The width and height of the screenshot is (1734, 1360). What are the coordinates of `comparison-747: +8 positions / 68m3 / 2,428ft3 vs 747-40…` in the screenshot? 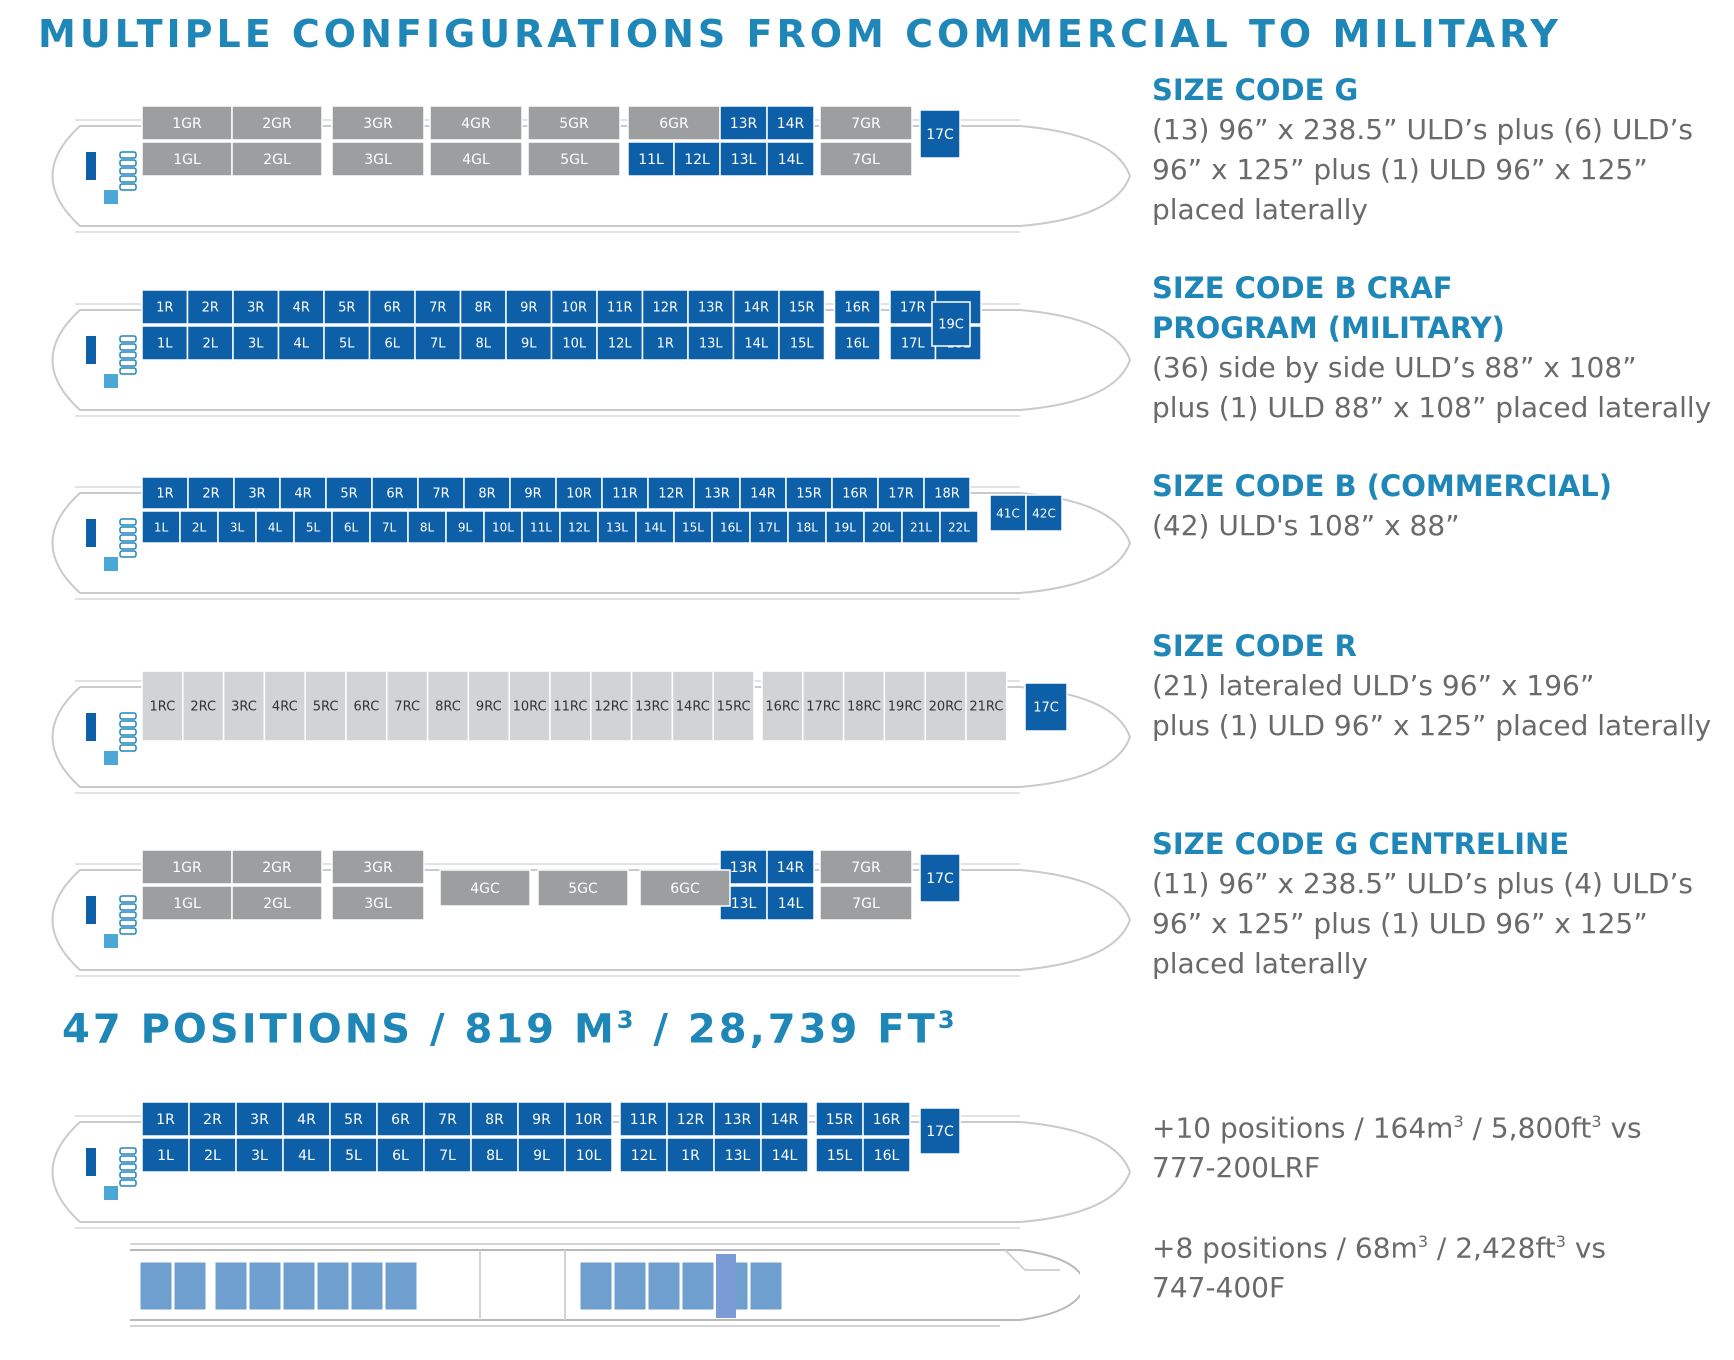 It's located at (1437, 1265).